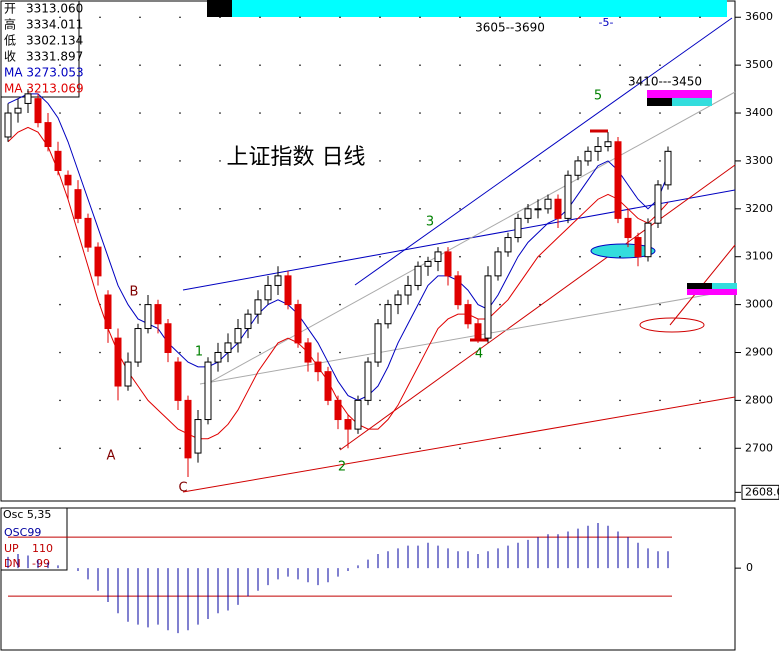 The width and height of the screenshot is (779, 652). I want to click on info-value: 3334.011, so click(54, 25).